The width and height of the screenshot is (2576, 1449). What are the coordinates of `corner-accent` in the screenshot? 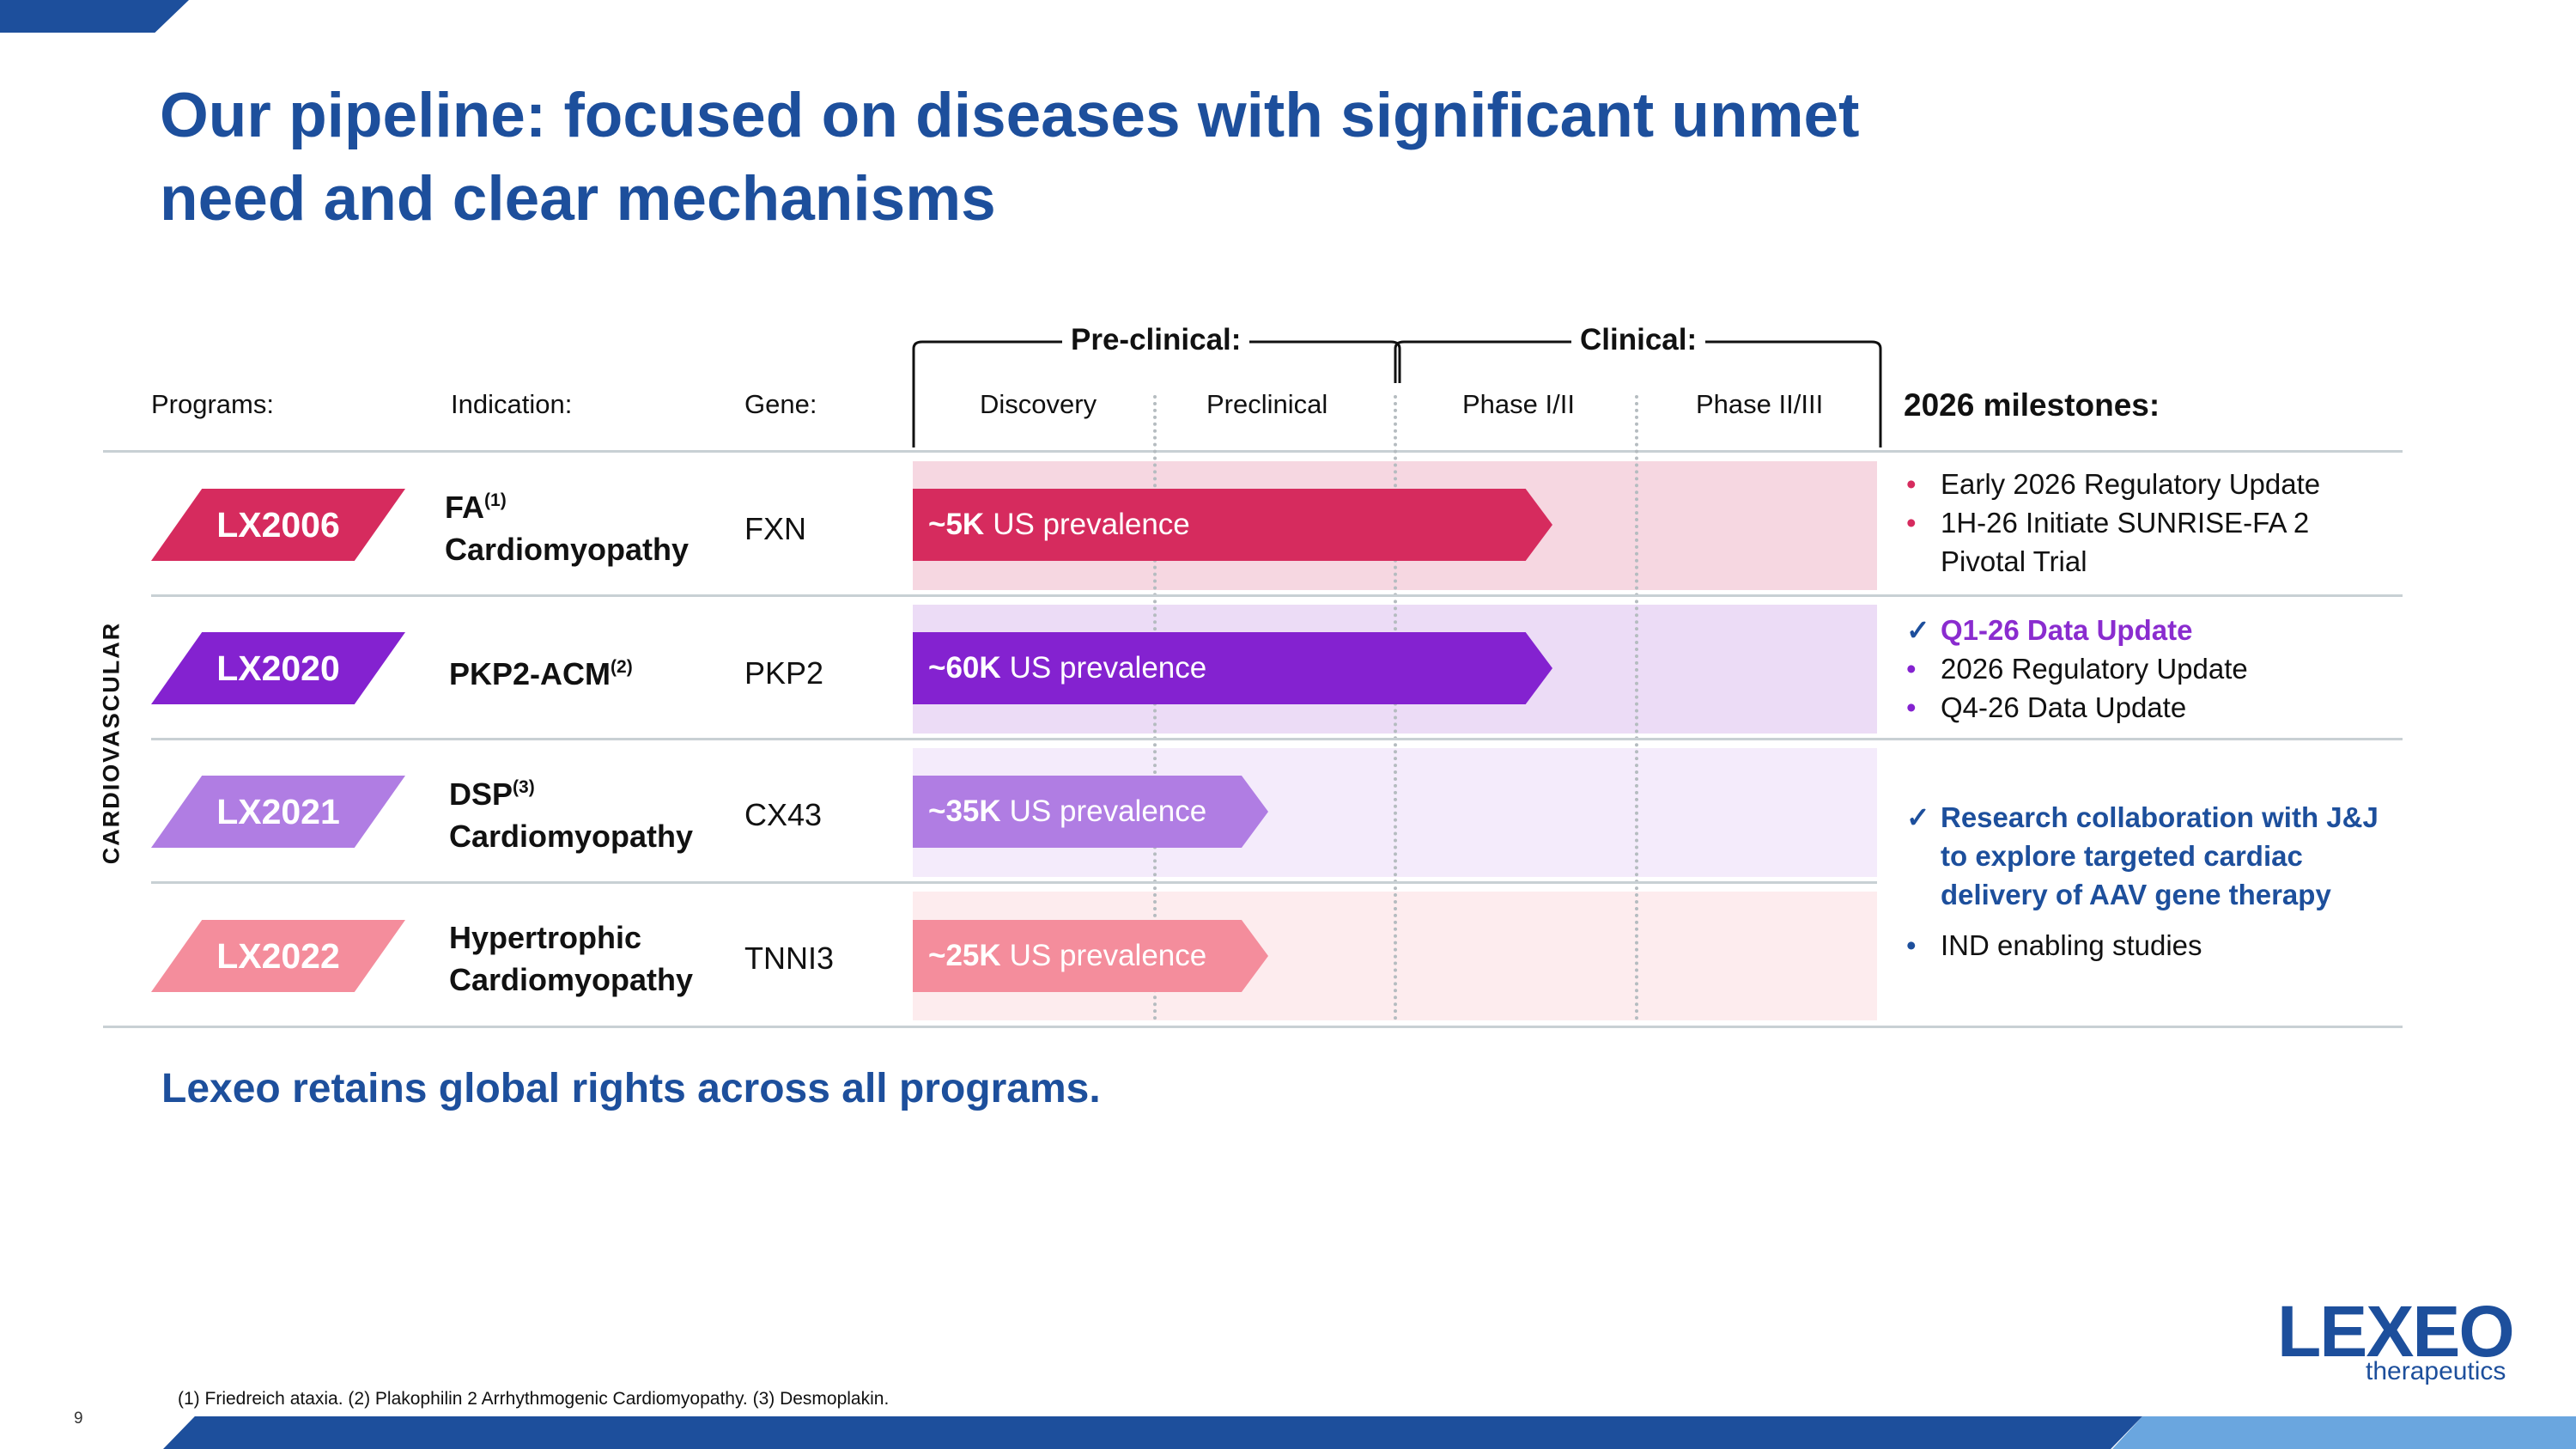 It's located at (94, 16).